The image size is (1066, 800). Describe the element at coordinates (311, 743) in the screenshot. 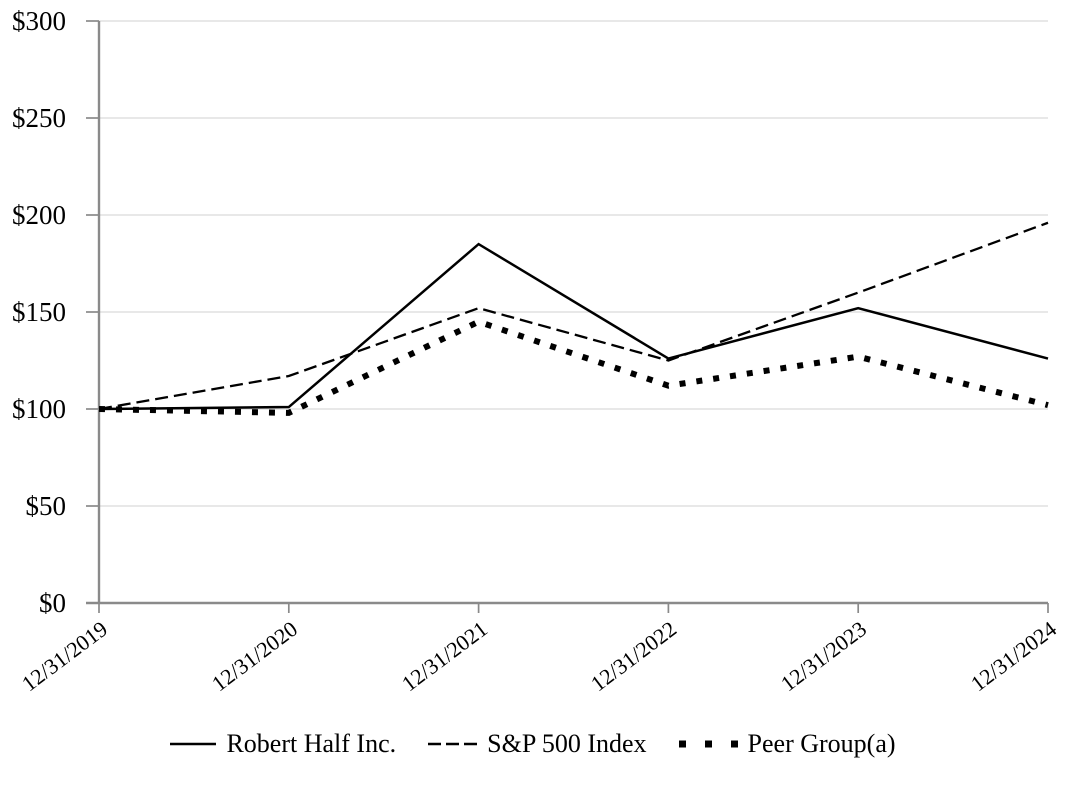

I see `legend-label: Robert Half Inc.` at that location.